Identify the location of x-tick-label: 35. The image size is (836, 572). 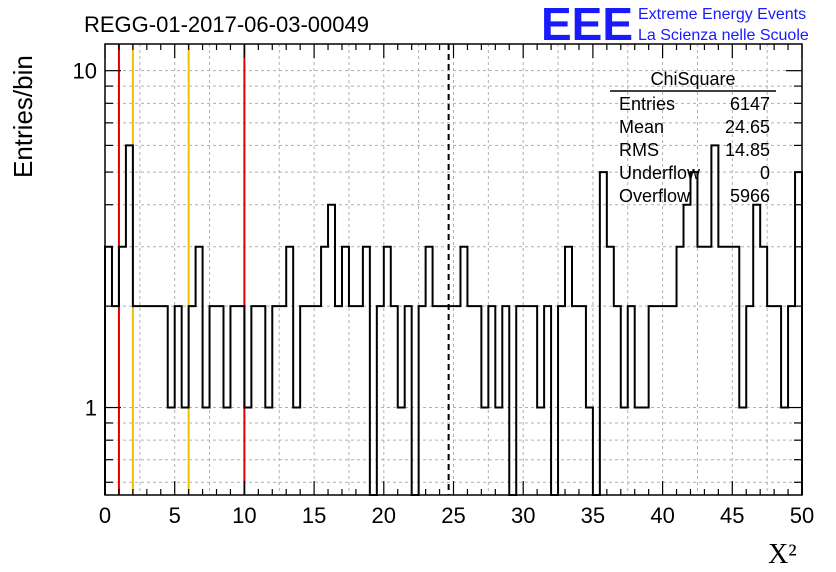
(593, 515).